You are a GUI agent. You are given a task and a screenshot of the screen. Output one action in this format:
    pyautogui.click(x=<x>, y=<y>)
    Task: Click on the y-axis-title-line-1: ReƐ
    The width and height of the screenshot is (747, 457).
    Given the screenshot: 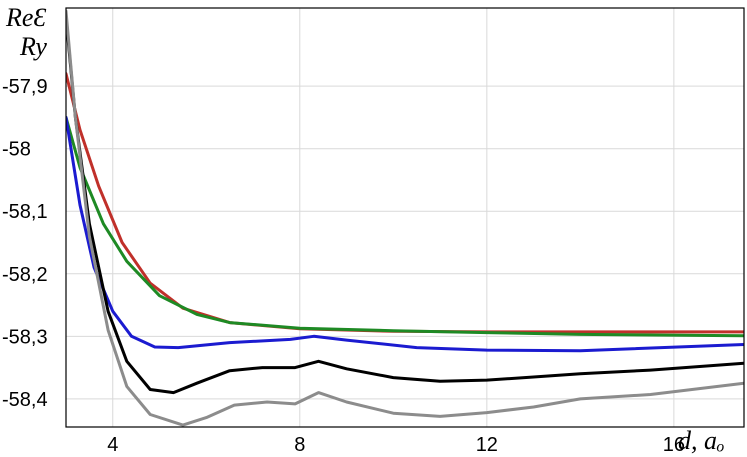 What is the action you would take?
    pyautogui.click(x=25, y=17)
    